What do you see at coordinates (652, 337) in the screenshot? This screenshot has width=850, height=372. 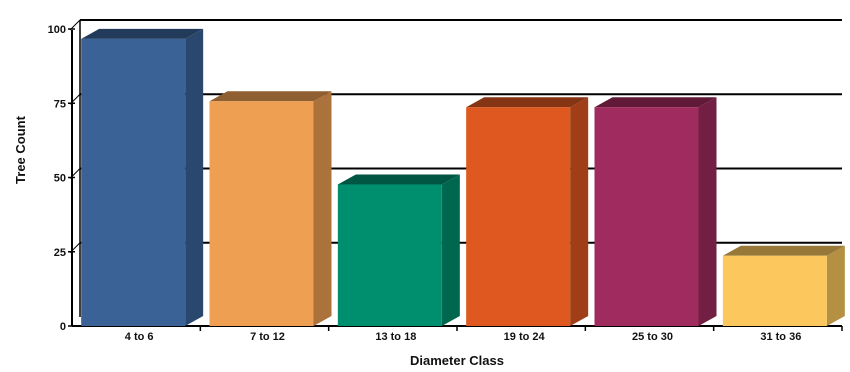 I see `x-tick-label: 25 to 30` at bounding box center [652, 337].